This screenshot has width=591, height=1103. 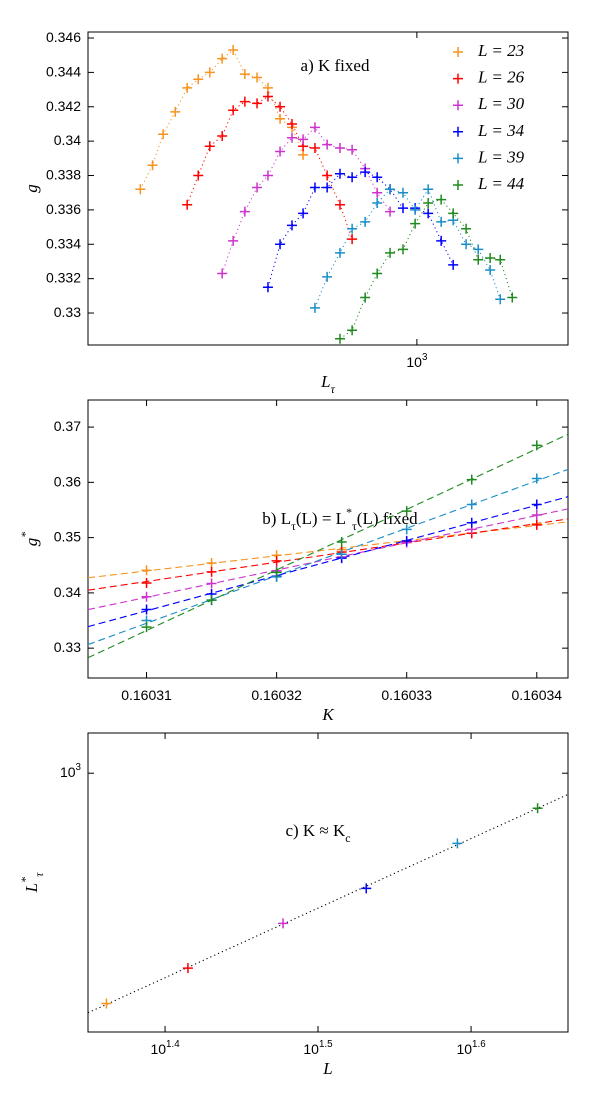 I want to click on y-tick-label: 0.37, so click(x=67, y=426).